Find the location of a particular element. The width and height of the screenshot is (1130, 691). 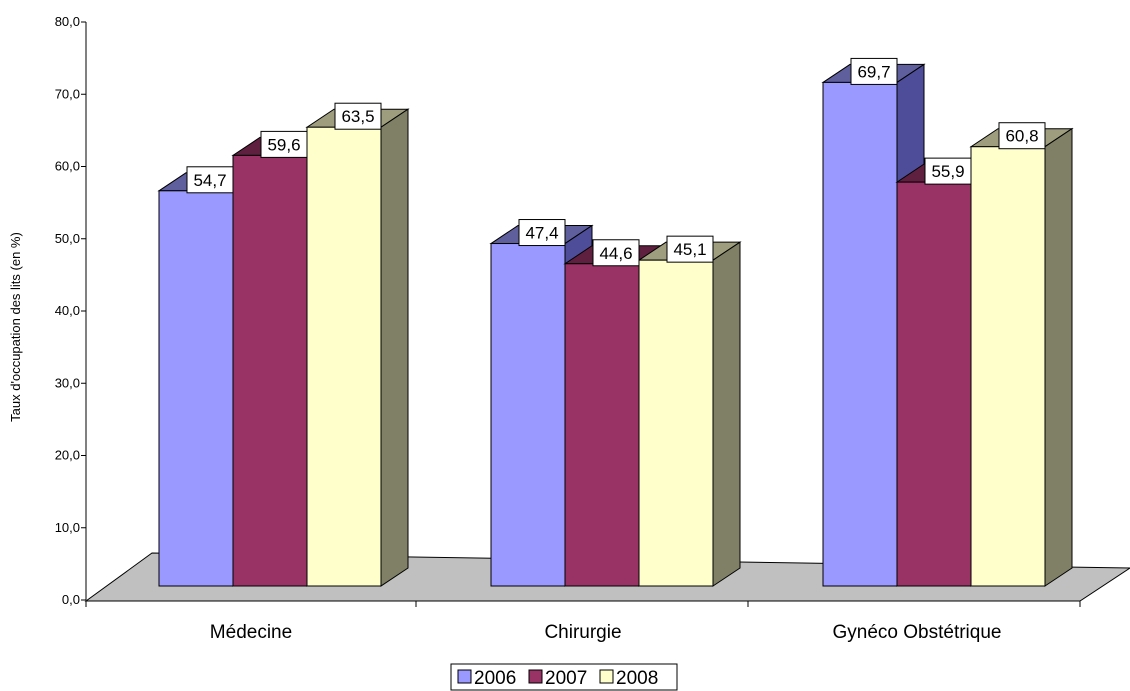

y-tick-label: 40,0 is located at coordinates (67, 310).